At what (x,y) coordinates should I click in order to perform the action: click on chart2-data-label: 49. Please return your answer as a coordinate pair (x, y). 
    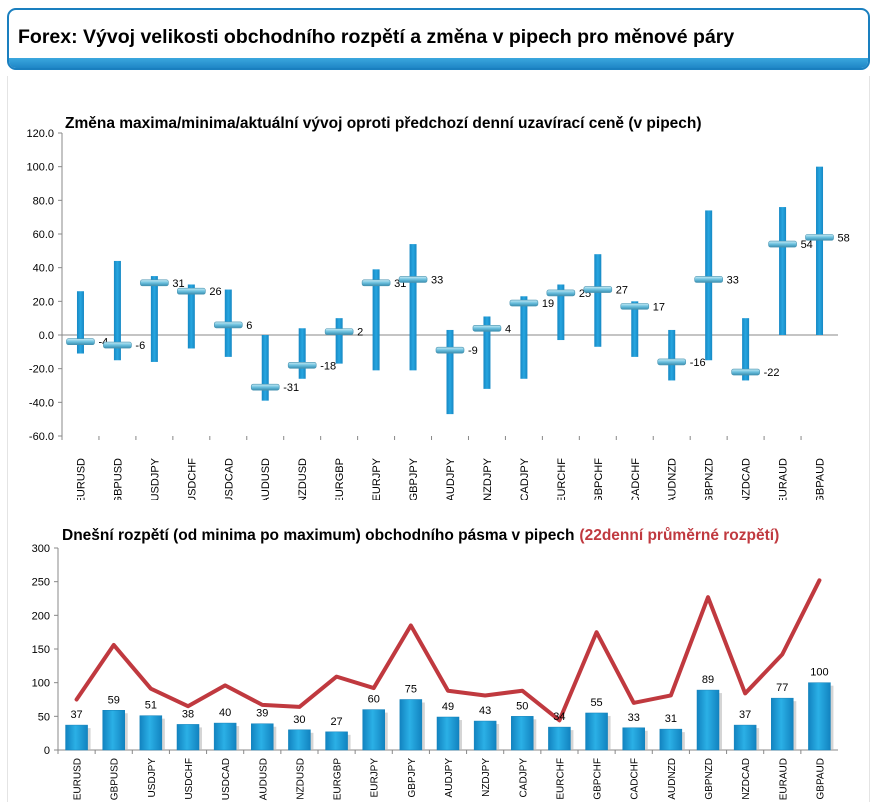
    Looking at the image, I should click on (448, 707).